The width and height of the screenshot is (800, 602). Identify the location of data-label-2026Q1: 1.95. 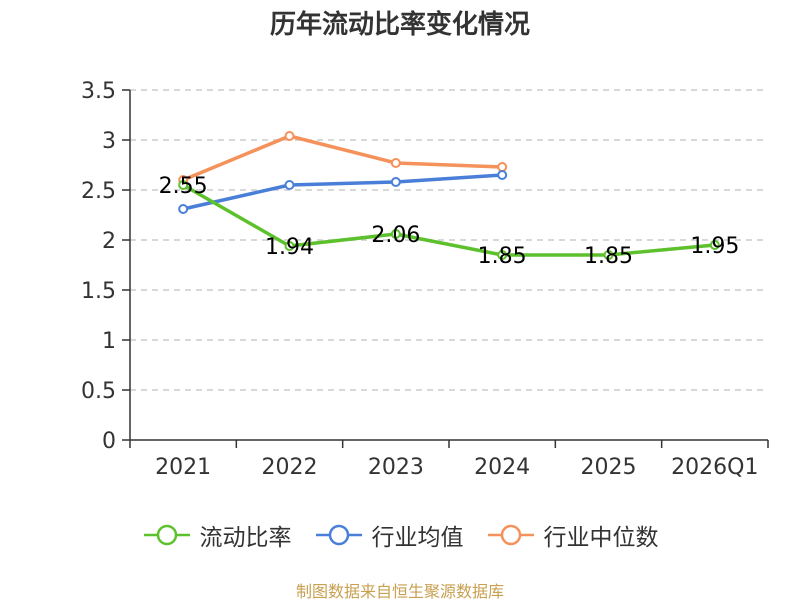
(714, 246).